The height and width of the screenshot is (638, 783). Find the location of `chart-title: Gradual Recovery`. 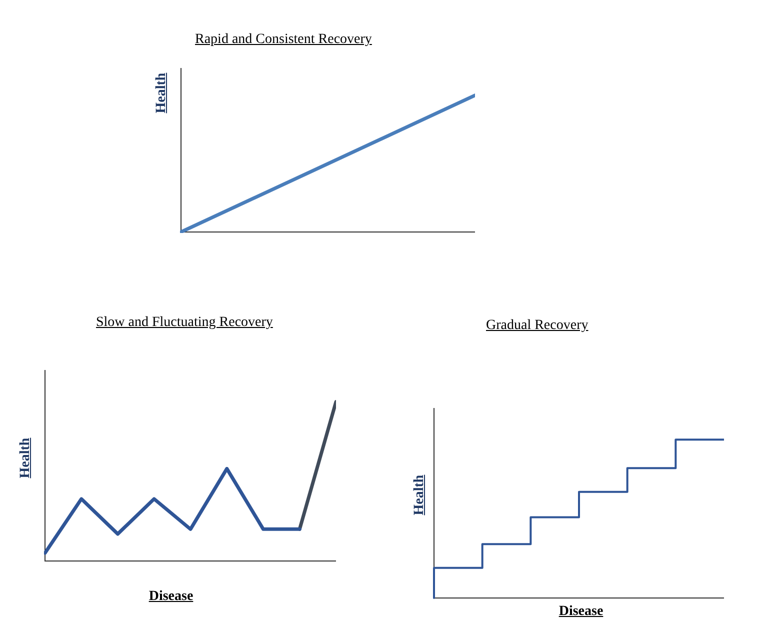

chart-title: Gradual Recovery is located at coordinates (537, 326).